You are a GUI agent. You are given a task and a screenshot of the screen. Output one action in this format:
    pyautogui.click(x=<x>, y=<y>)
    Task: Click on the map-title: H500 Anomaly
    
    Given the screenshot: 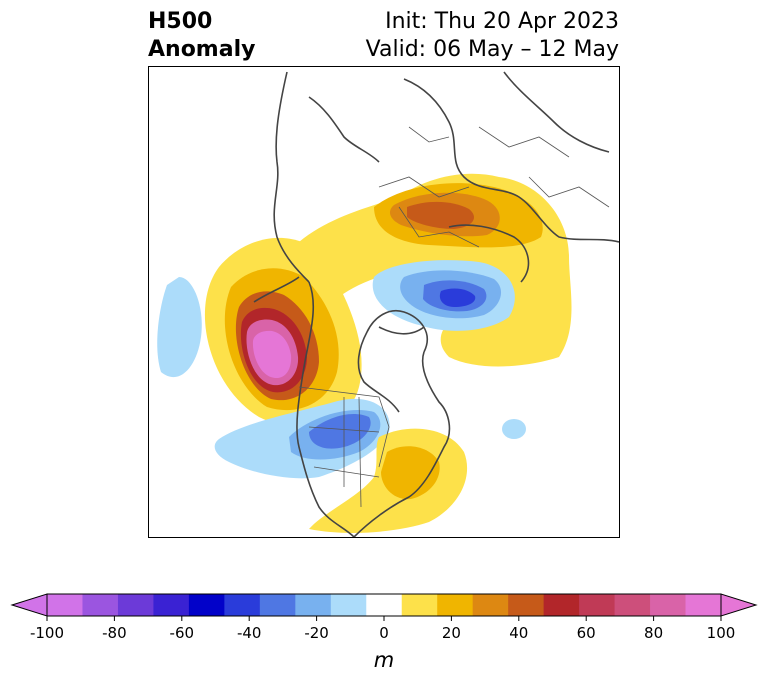 What is the action you would take?
    pyautogui.click(x=201, y=36)
    